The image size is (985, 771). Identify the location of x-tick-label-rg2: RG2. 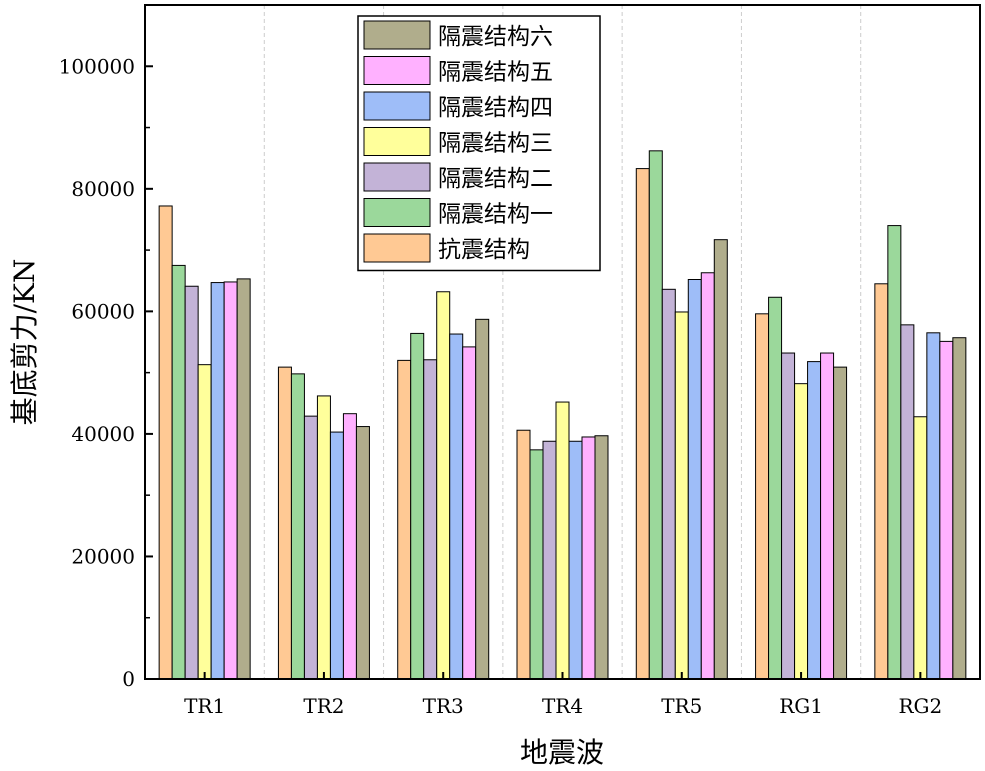
(920, 706).